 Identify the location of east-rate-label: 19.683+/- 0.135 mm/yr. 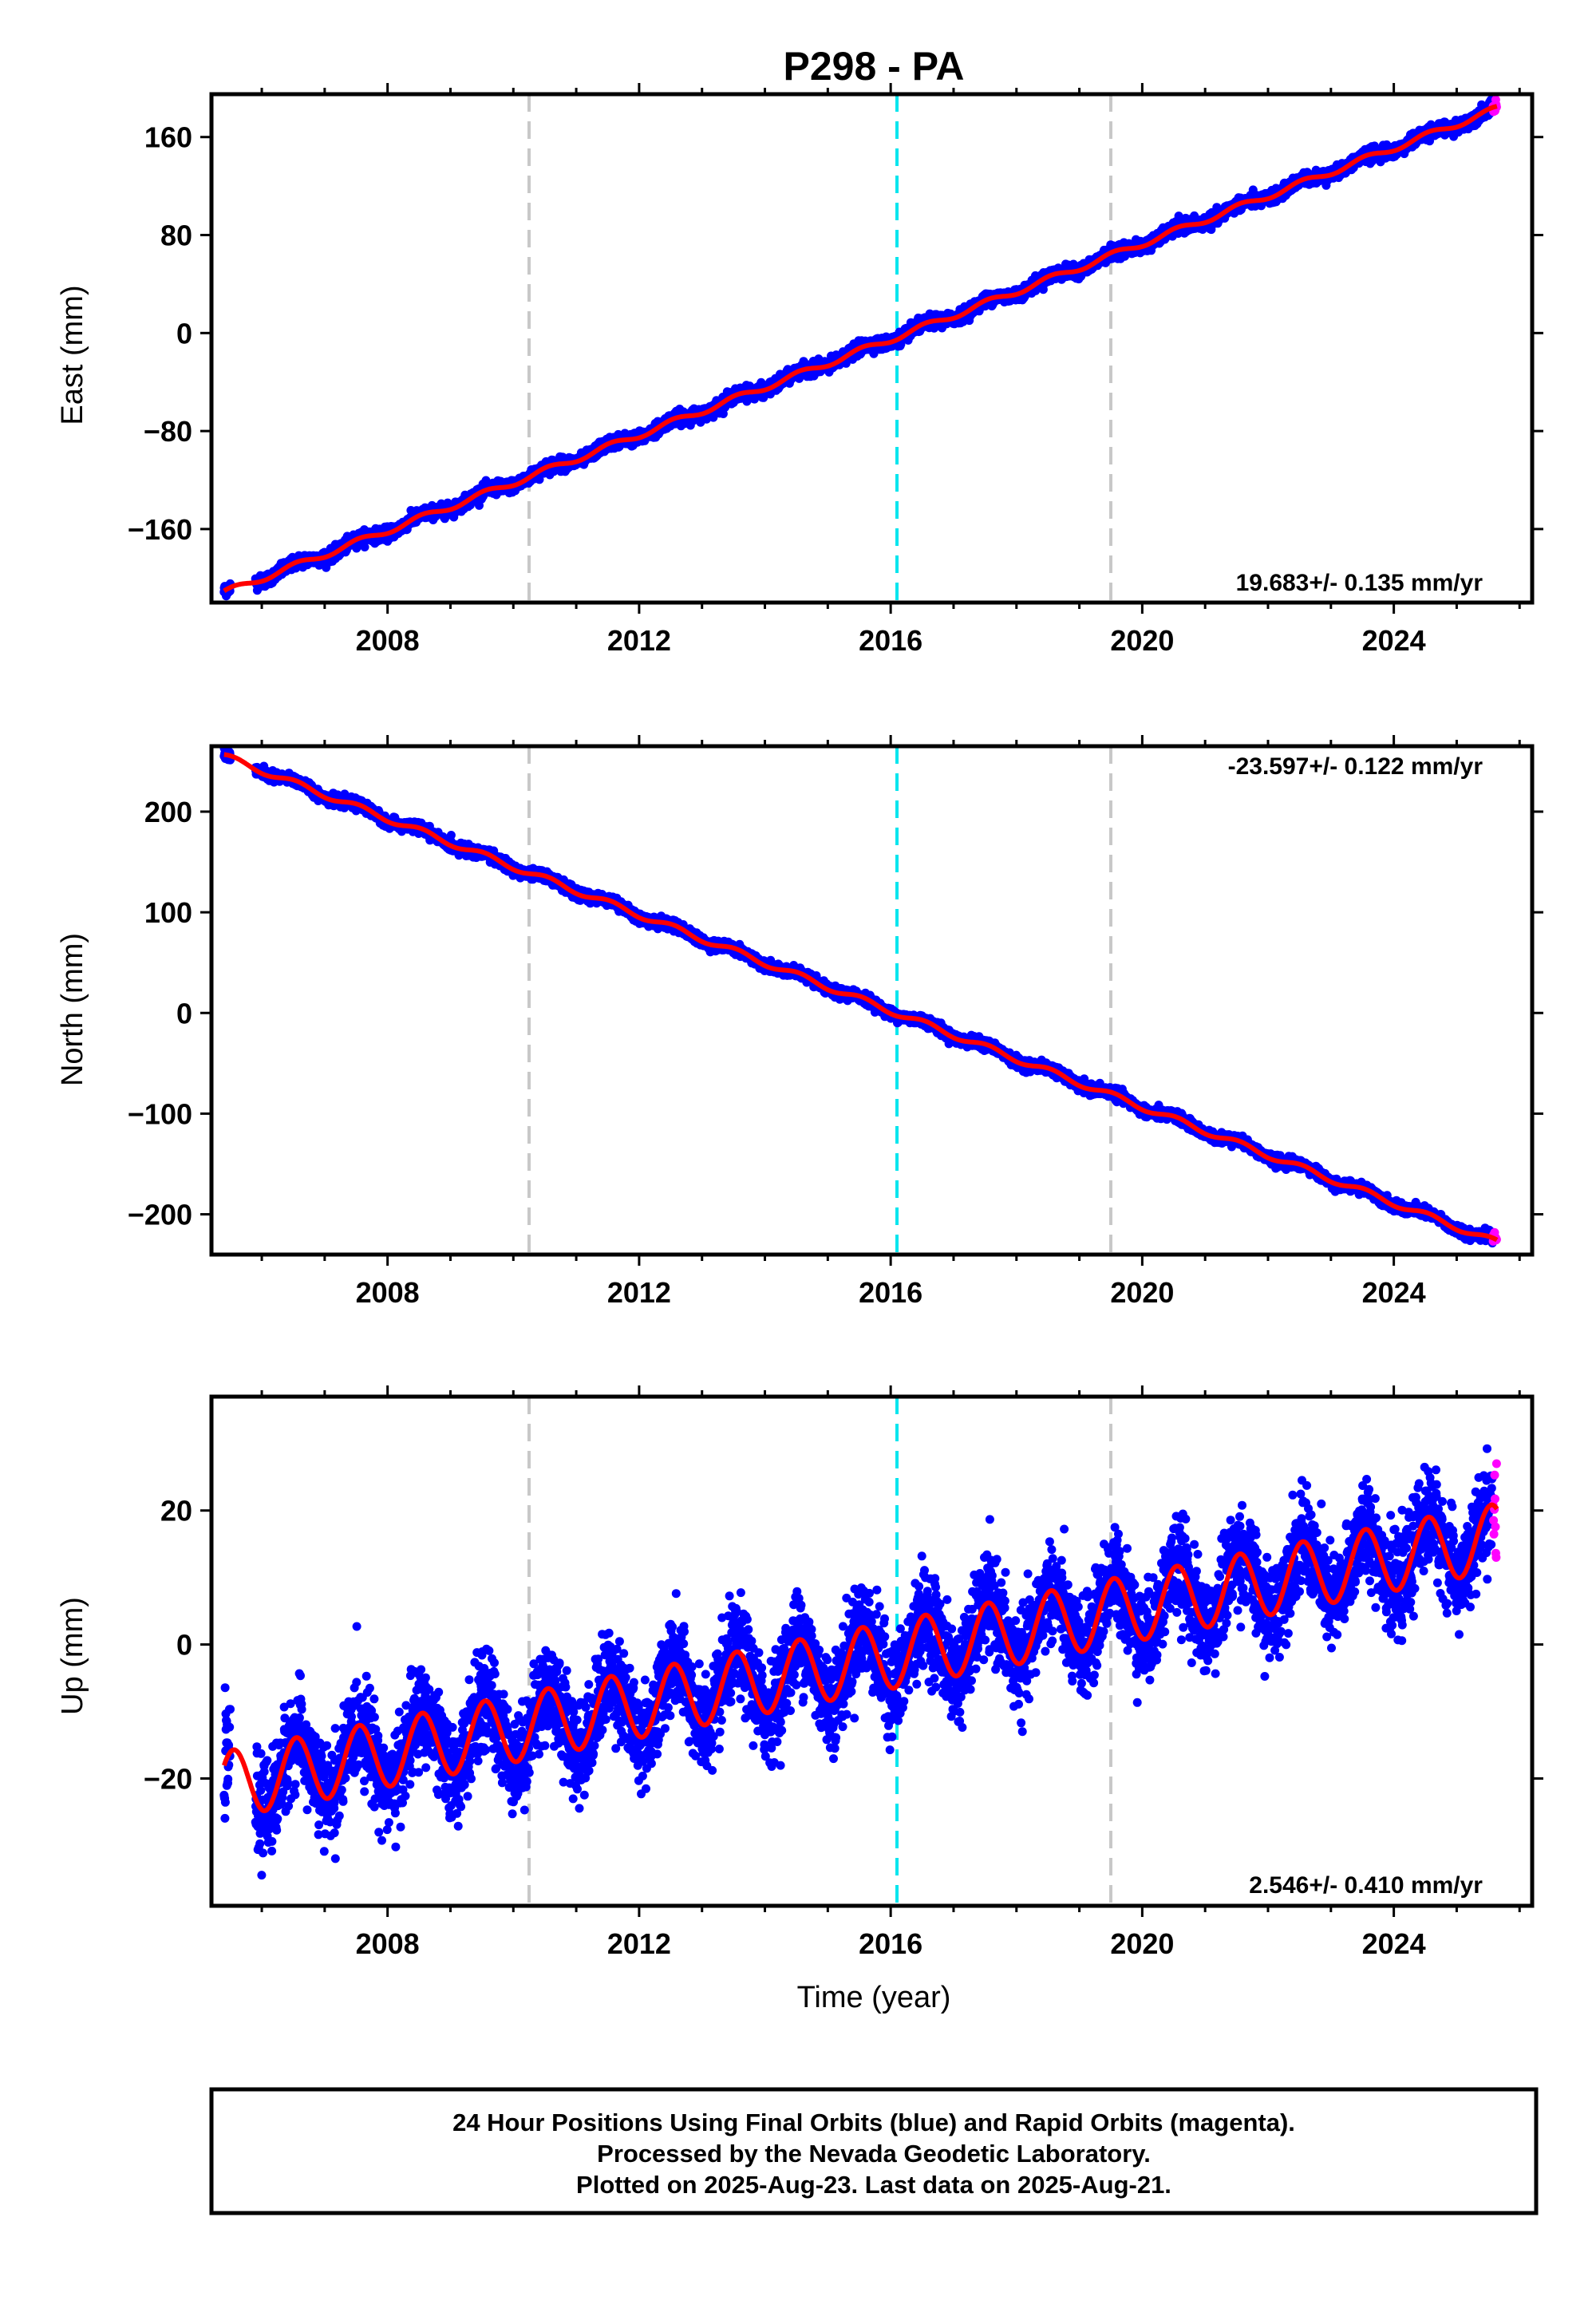
(1359, 583).